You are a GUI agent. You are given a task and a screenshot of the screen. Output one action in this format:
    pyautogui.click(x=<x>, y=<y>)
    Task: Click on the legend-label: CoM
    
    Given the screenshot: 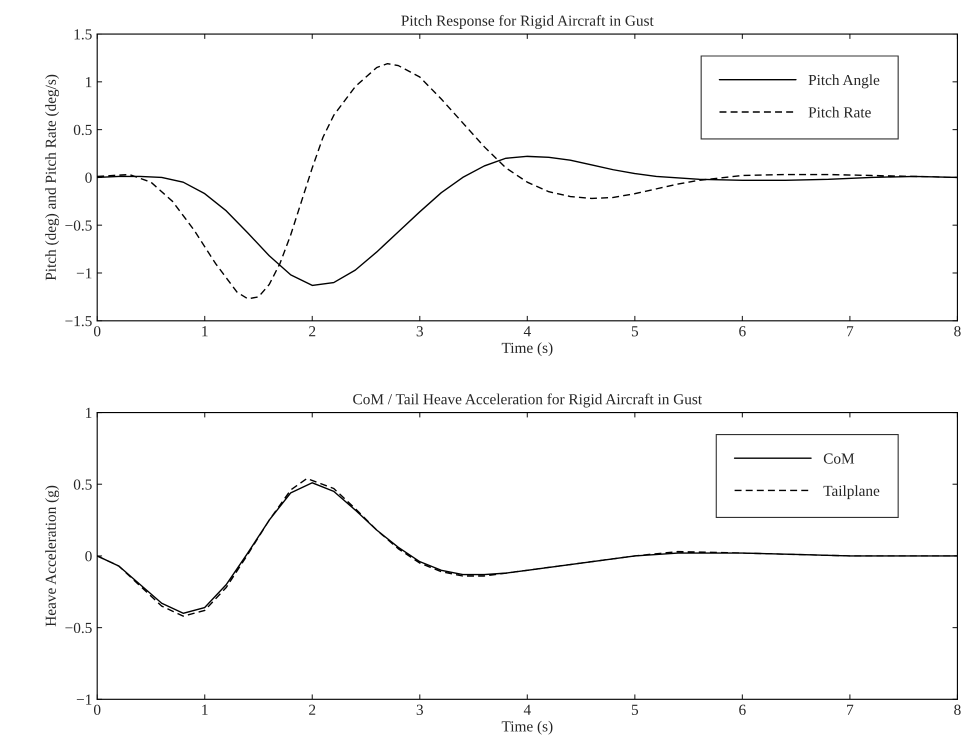 What is the action you would take?
    pyautogui.click(x=839, y=458)
    